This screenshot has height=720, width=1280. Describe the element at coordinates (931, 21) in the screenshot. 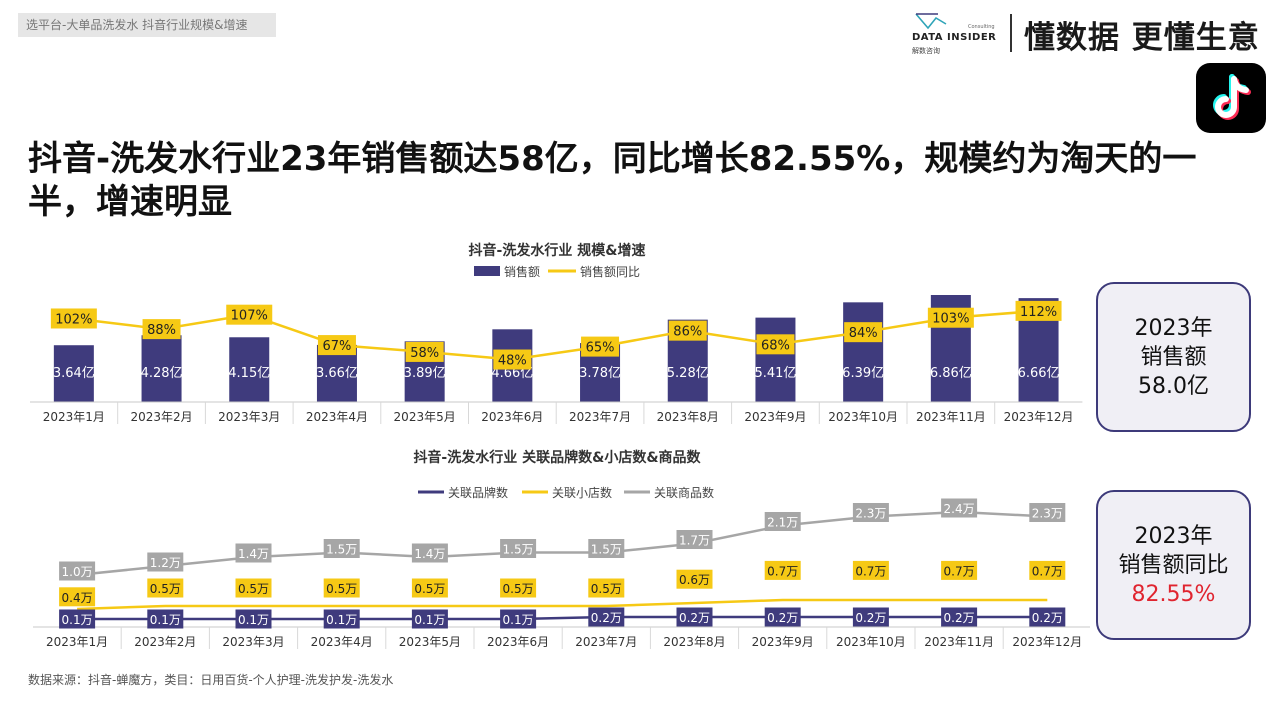

I see `logo-mark-icon` at that location.